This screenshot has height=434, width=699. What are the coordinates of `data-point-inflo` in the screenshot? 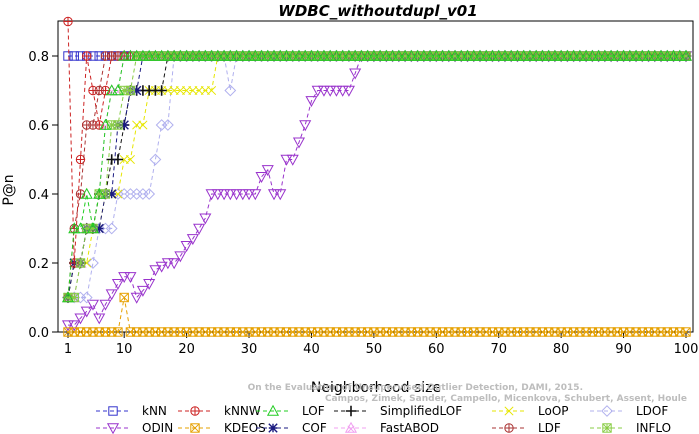 It's located at (80, 263).